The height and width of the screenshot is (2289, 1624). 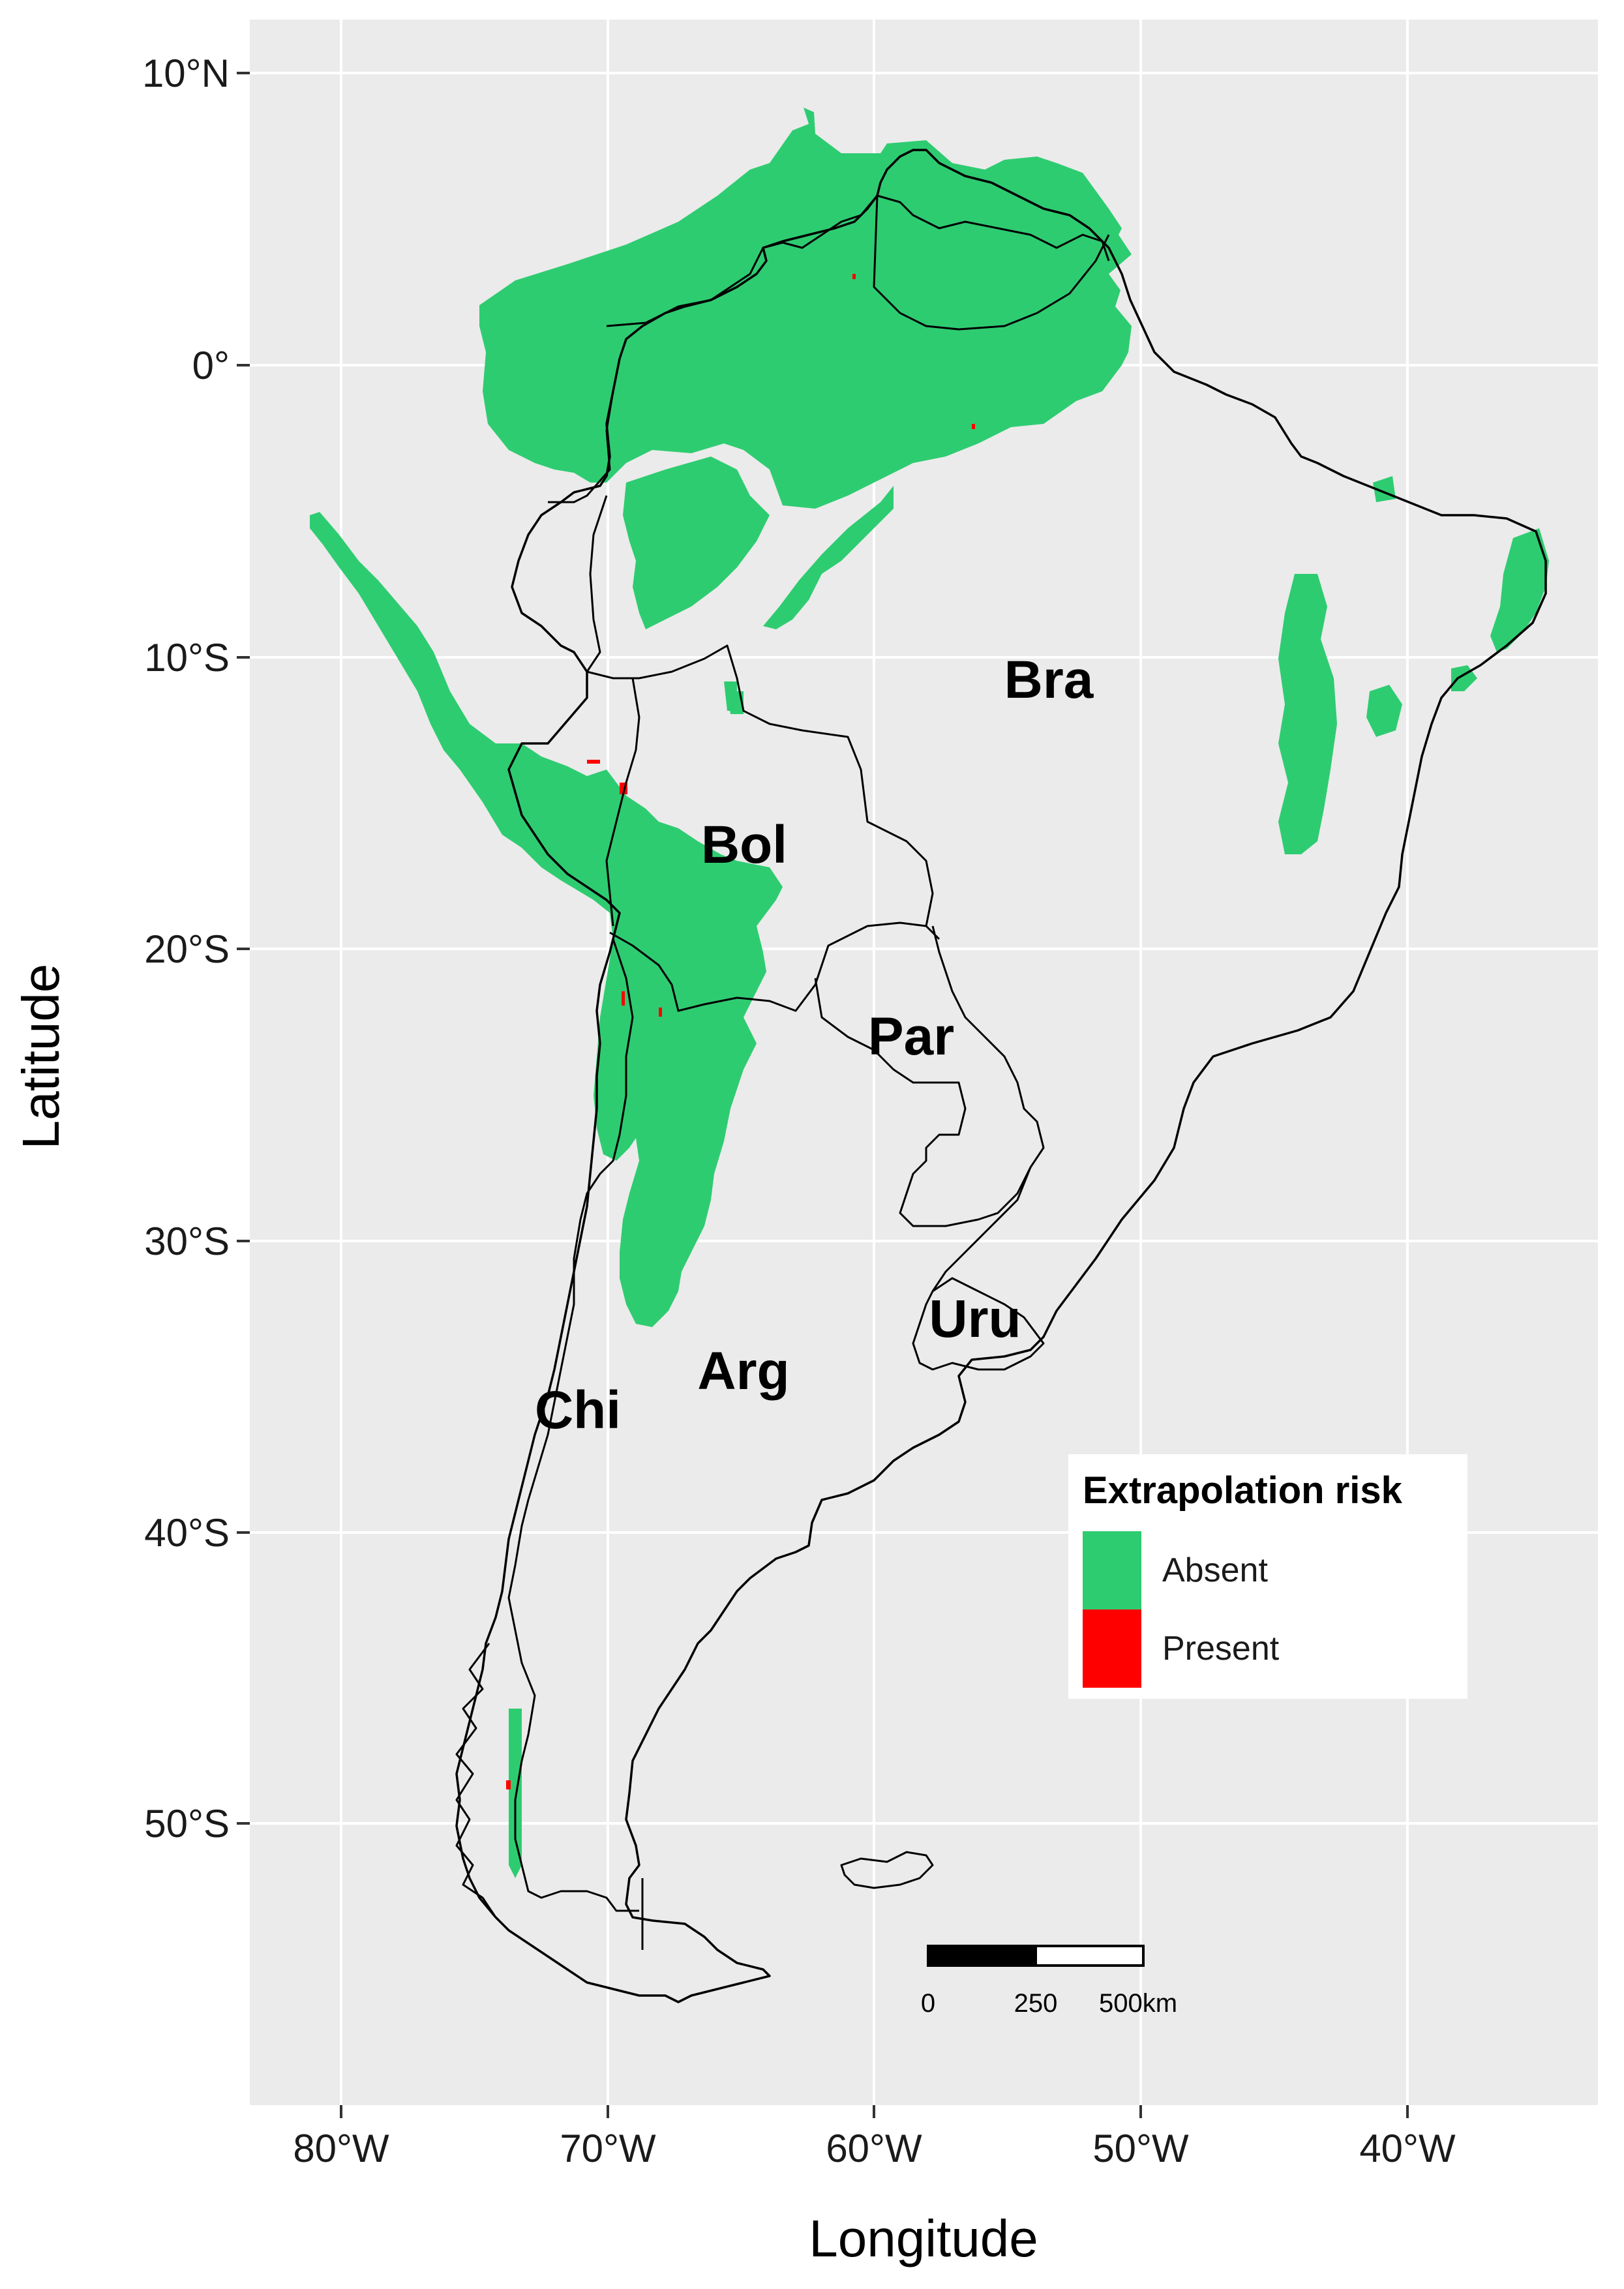 What do you see at coordinates (187, 1824) in the screenshot?
I see `y-tick-label: 50°S` at bounding box center [187, 1824].